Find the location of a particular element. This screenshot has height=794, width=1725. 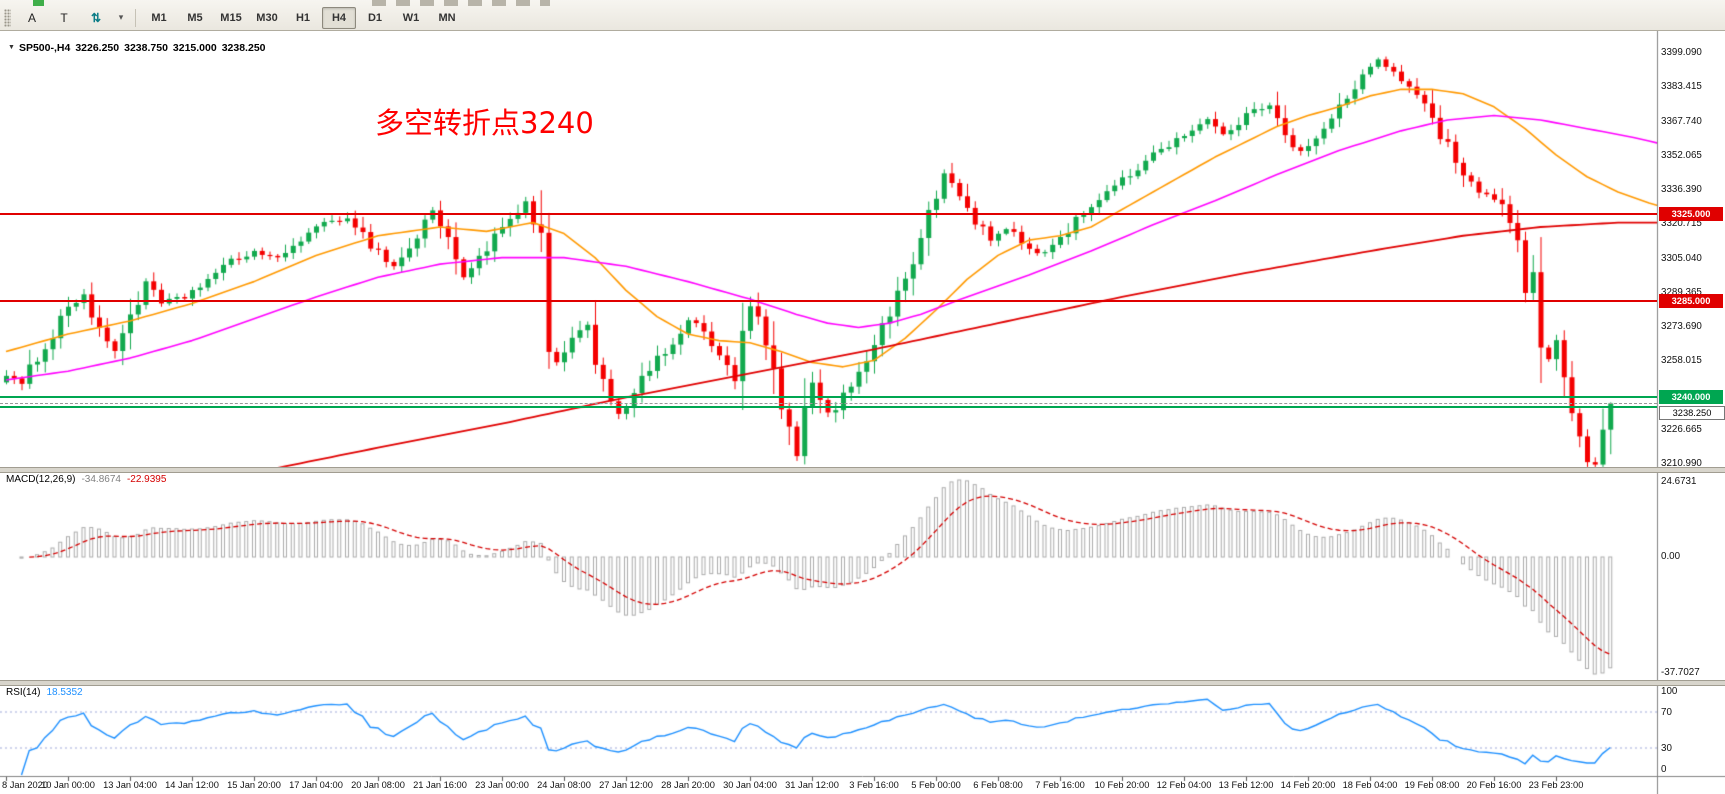

symbol-label: SP500-,H4 is located at coordinates (44, 48).